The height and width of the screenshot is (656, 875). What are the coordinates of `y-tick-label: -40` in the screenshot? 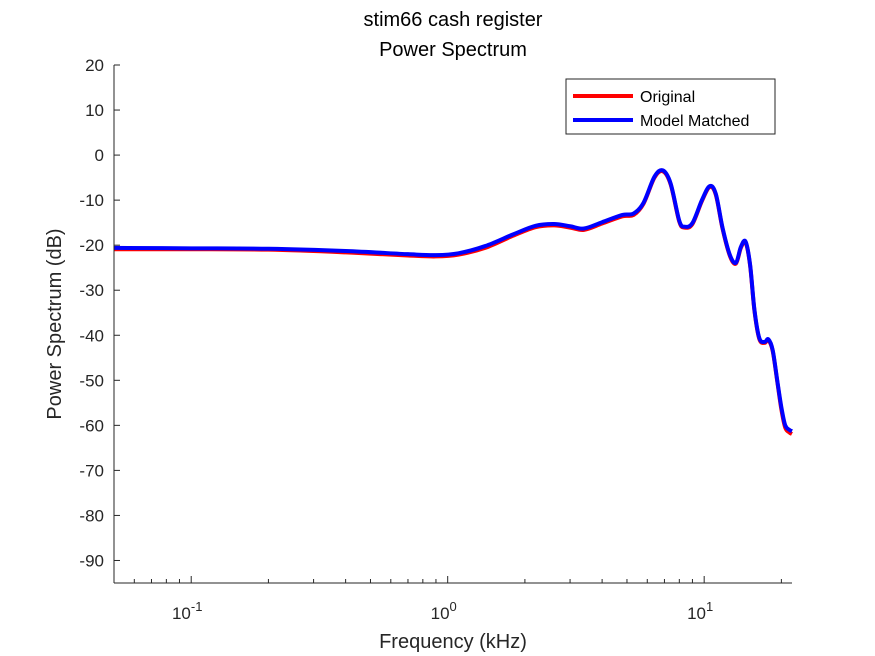 It's located at (91, 335).